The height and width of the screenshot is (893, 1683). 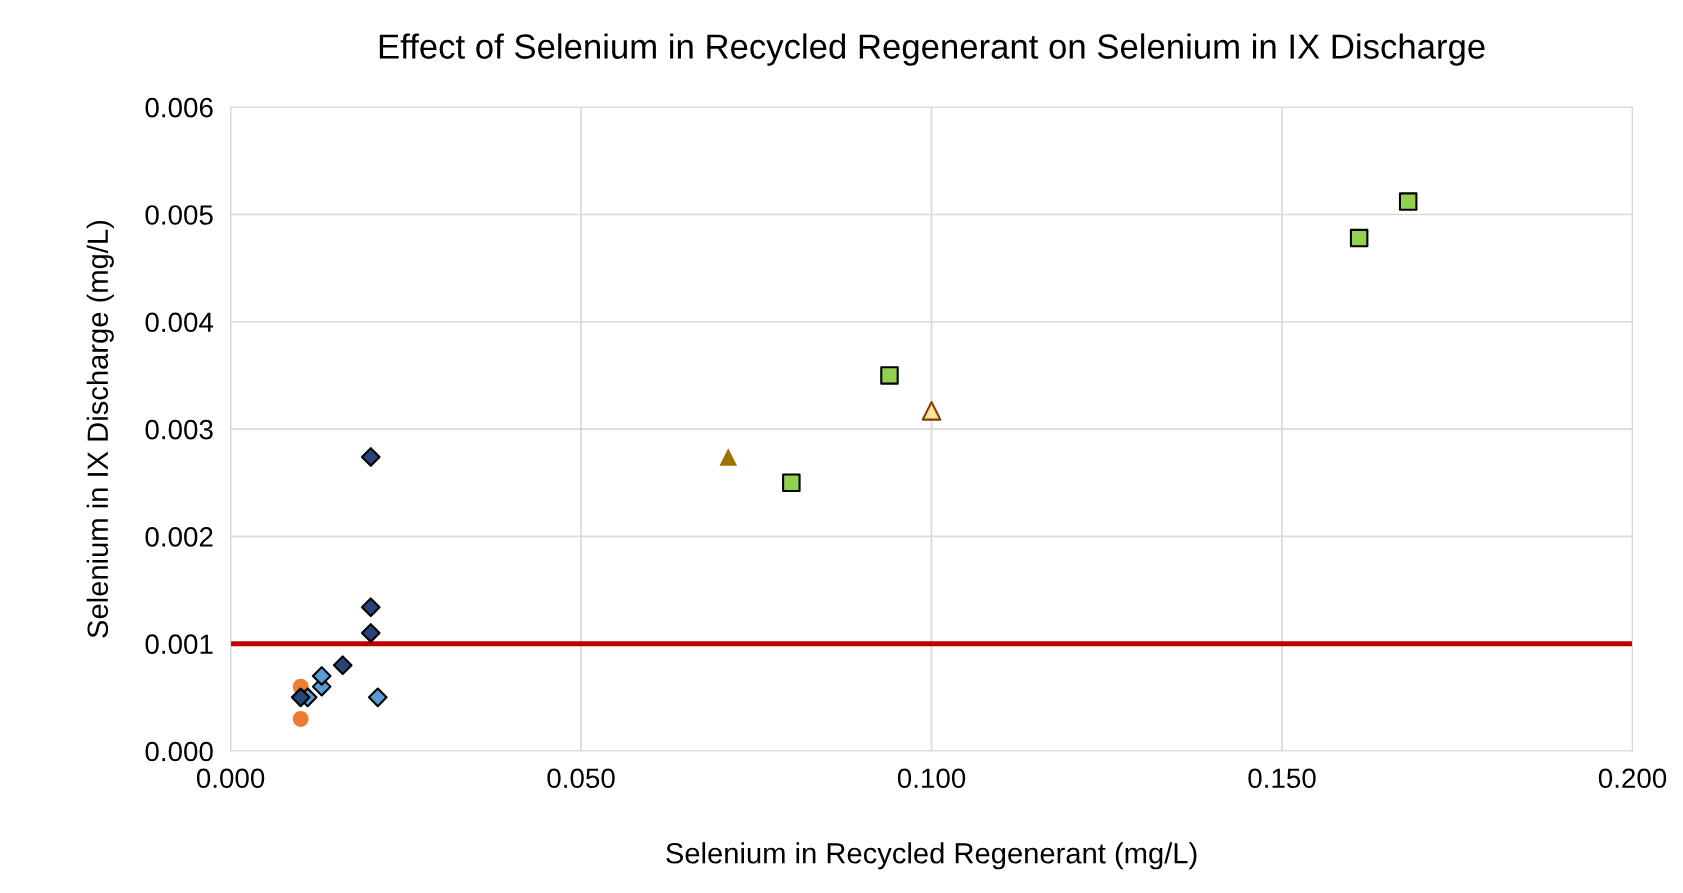 What do you see at coordinates (932, 49) in the screenshot?
I see `chart-title: Effect of Selenium in Recycled Regenerant on Selenium in IX Discharge` at bounding box center [932, 49].